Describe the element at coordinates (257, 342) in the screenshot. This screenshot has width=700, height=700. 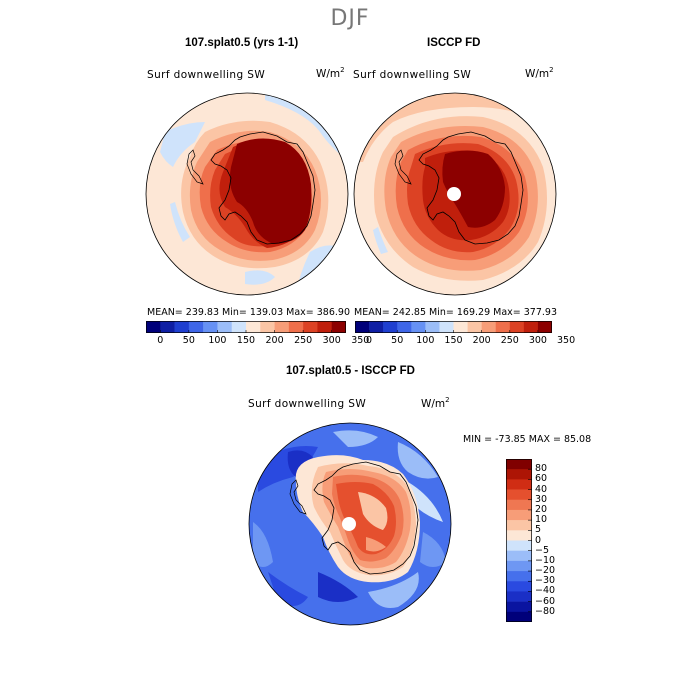
I see `panel-1-colorbar-ticks: 0 50 100 150 200 250 300 350` at that location.